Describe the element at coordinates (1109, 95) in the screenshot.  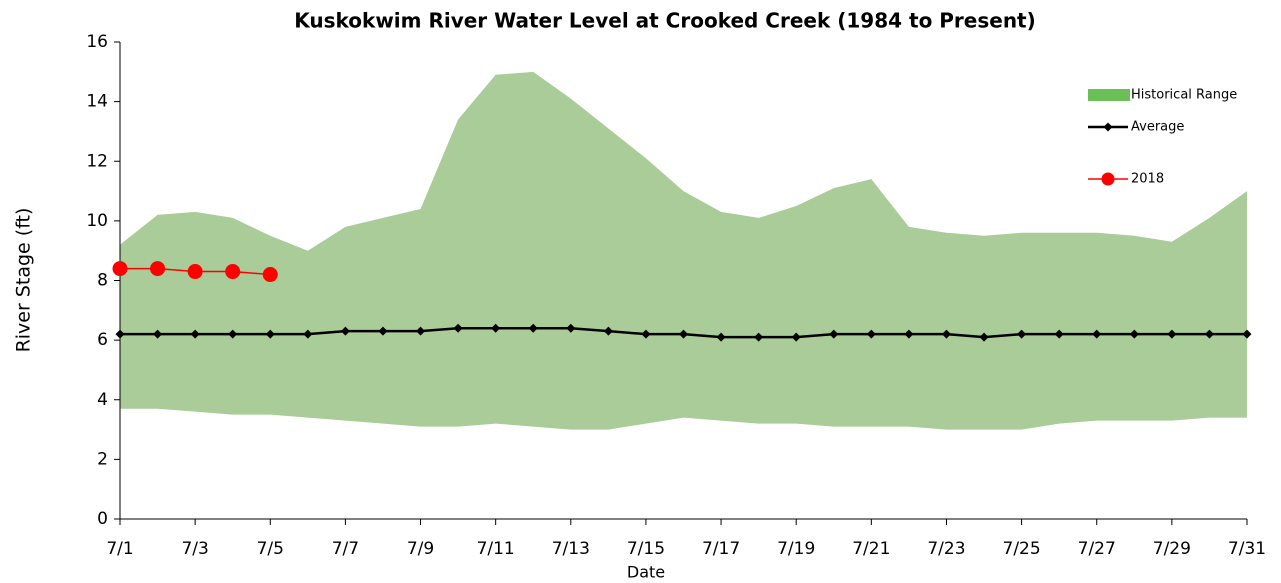
I see `legend-swatch` at that location.